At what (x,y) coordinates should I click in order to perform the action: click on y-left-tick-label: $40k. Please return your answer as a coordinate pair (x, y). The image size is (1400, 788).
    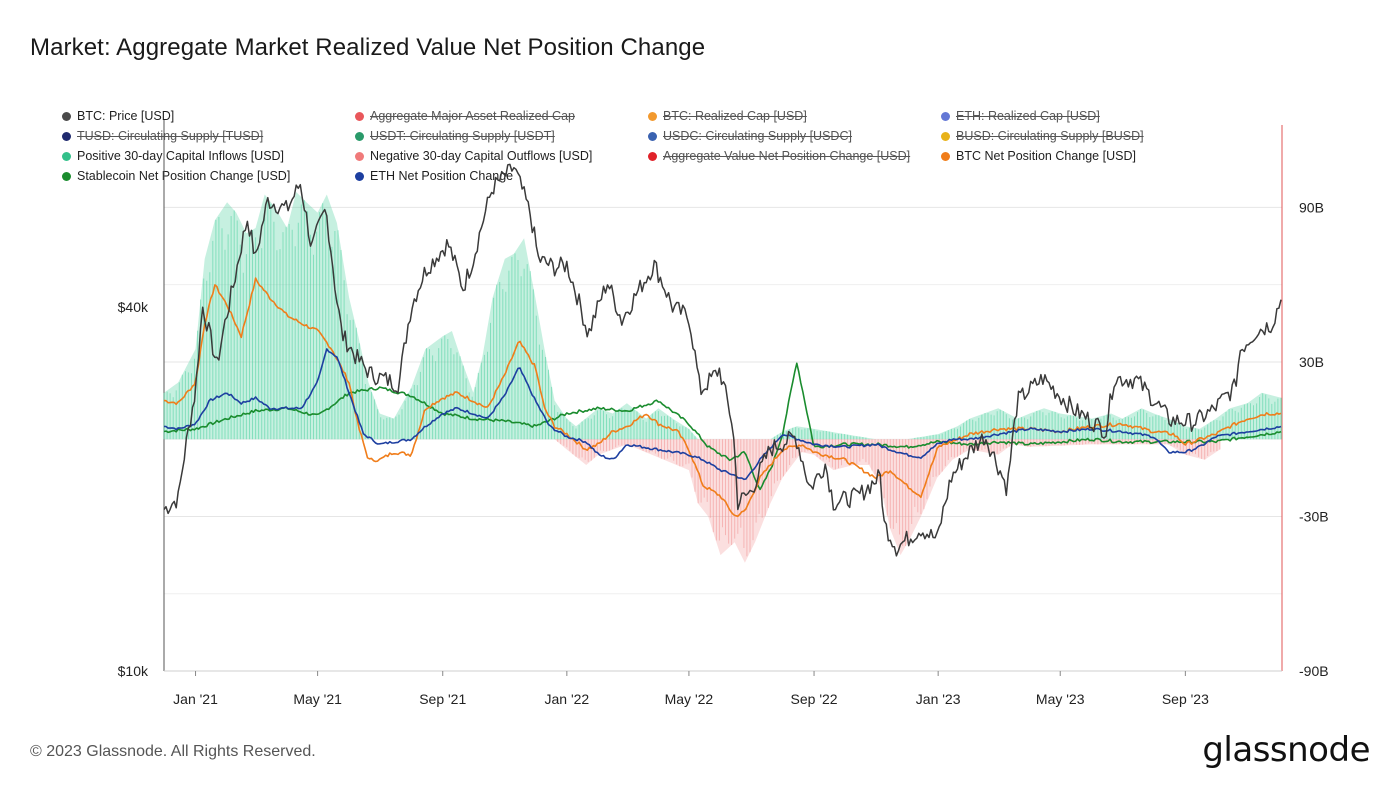
    Looking at the image, I should click on (133, 307).